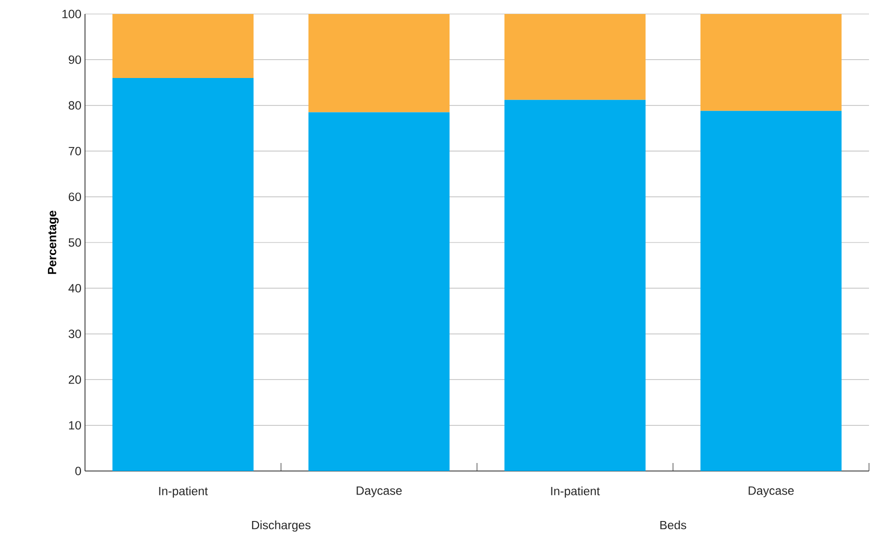 This screenshot has width=874, height=550. What do you see at coordinates (673, 525) in the screenshot?
I see `text: Beds` at bounding box center [673, 525].